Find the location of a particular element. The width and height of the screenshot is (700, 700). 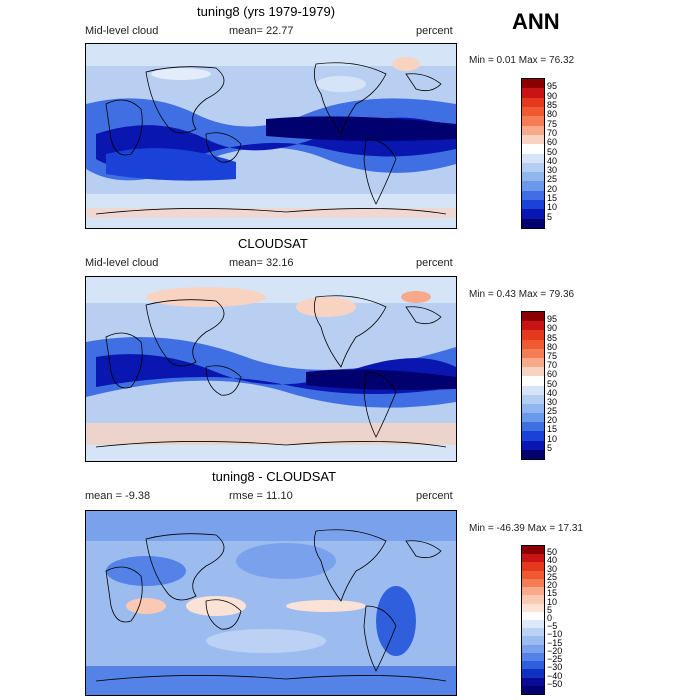

panel3-units: percent is located at coordinates (434, 496).